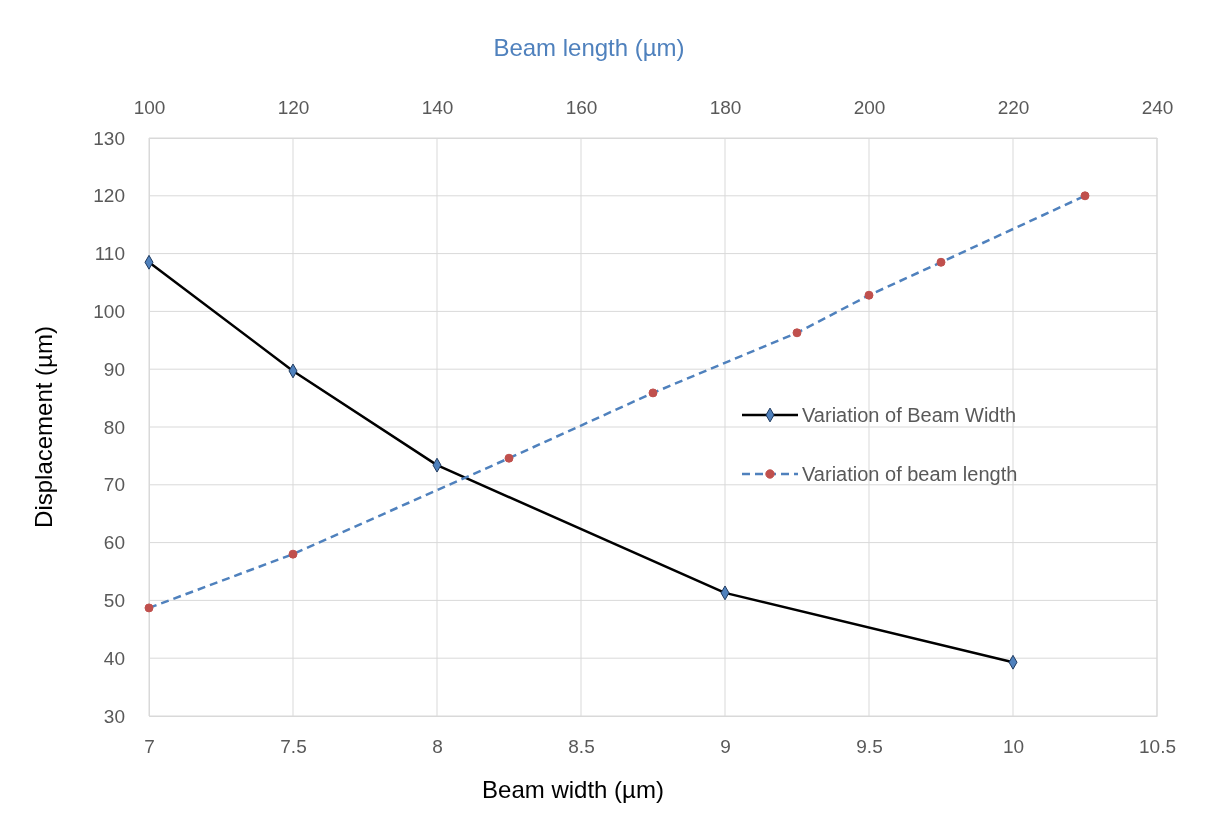 The width and height of the screenshot is (1209, 829). What do you see at coordinates (114, 485) in the screenshot?
I see `y-tick-label: 70` at bounding box center [114, 485].